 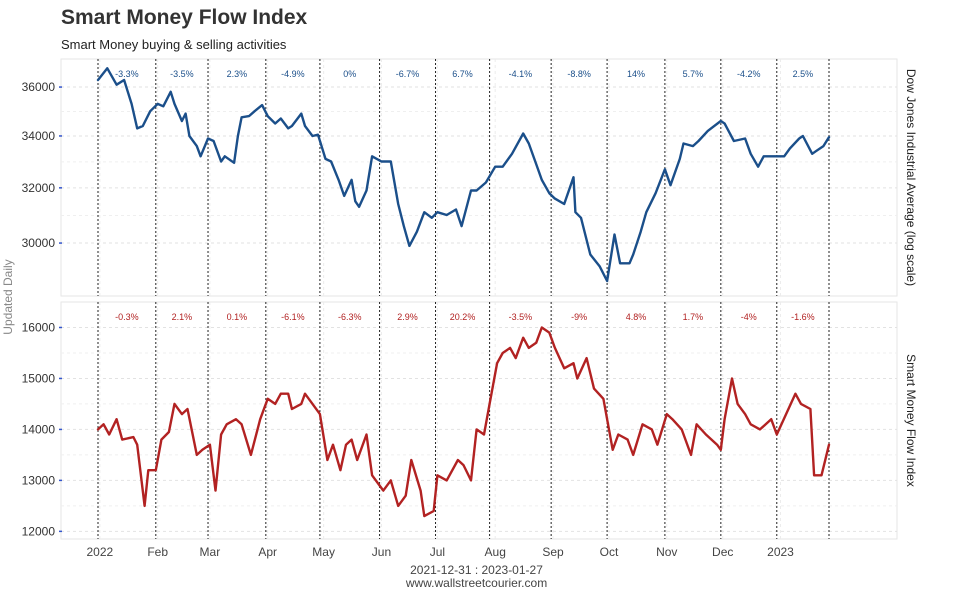 I want to click on monthly-change-label: -3.3%, so click(x=127, y=74).